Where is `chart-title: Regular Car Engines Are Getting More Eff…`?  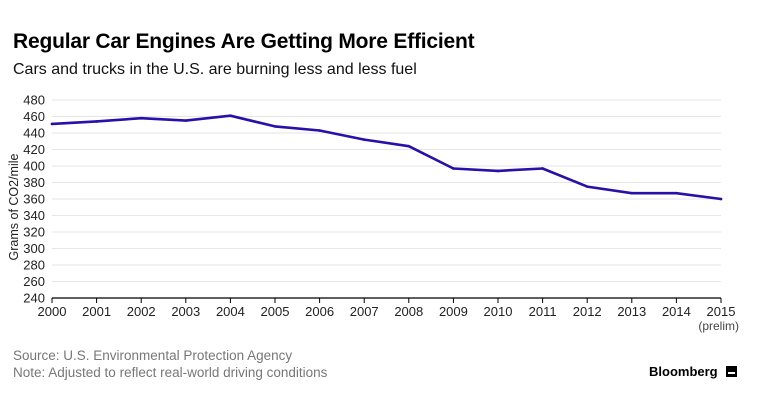
chart-title: Regular Car Engines Are Getting More Eff… is located at coordinates (244, 41).